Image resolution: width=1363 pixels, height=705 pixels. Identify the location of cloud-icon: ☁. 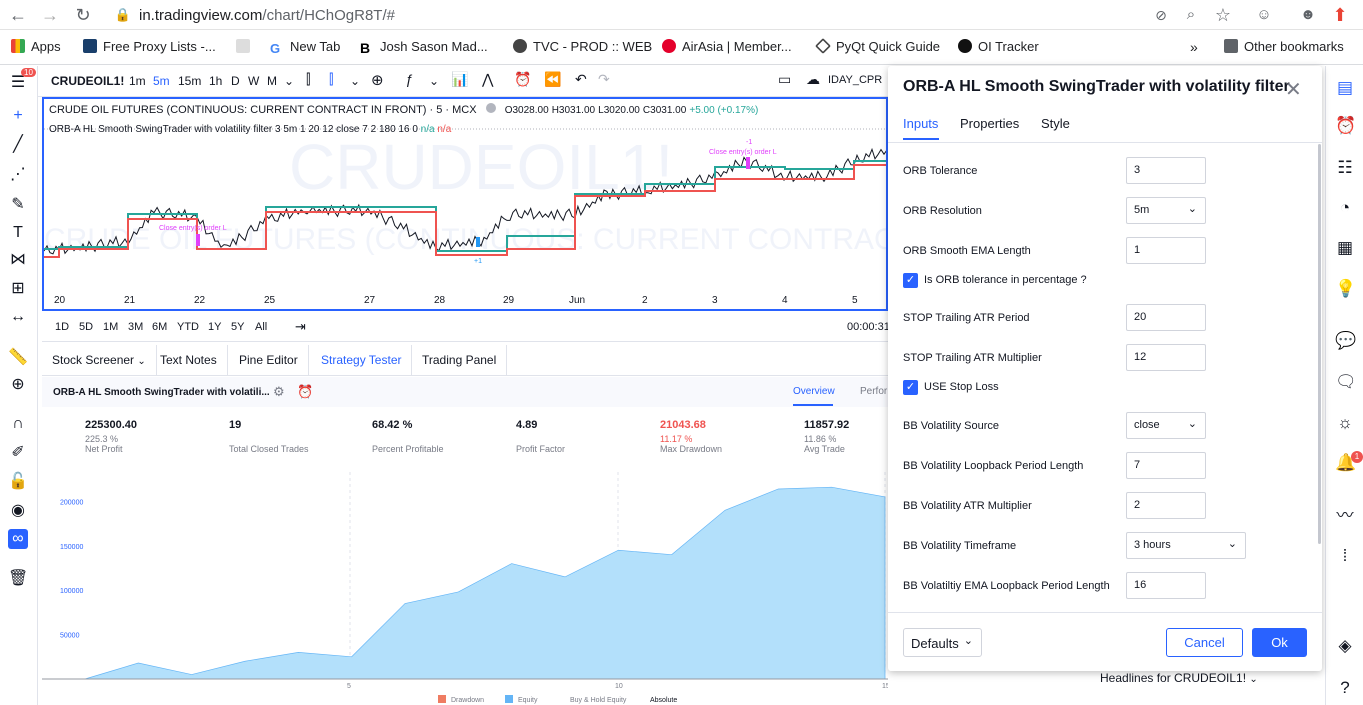
(813, 79).